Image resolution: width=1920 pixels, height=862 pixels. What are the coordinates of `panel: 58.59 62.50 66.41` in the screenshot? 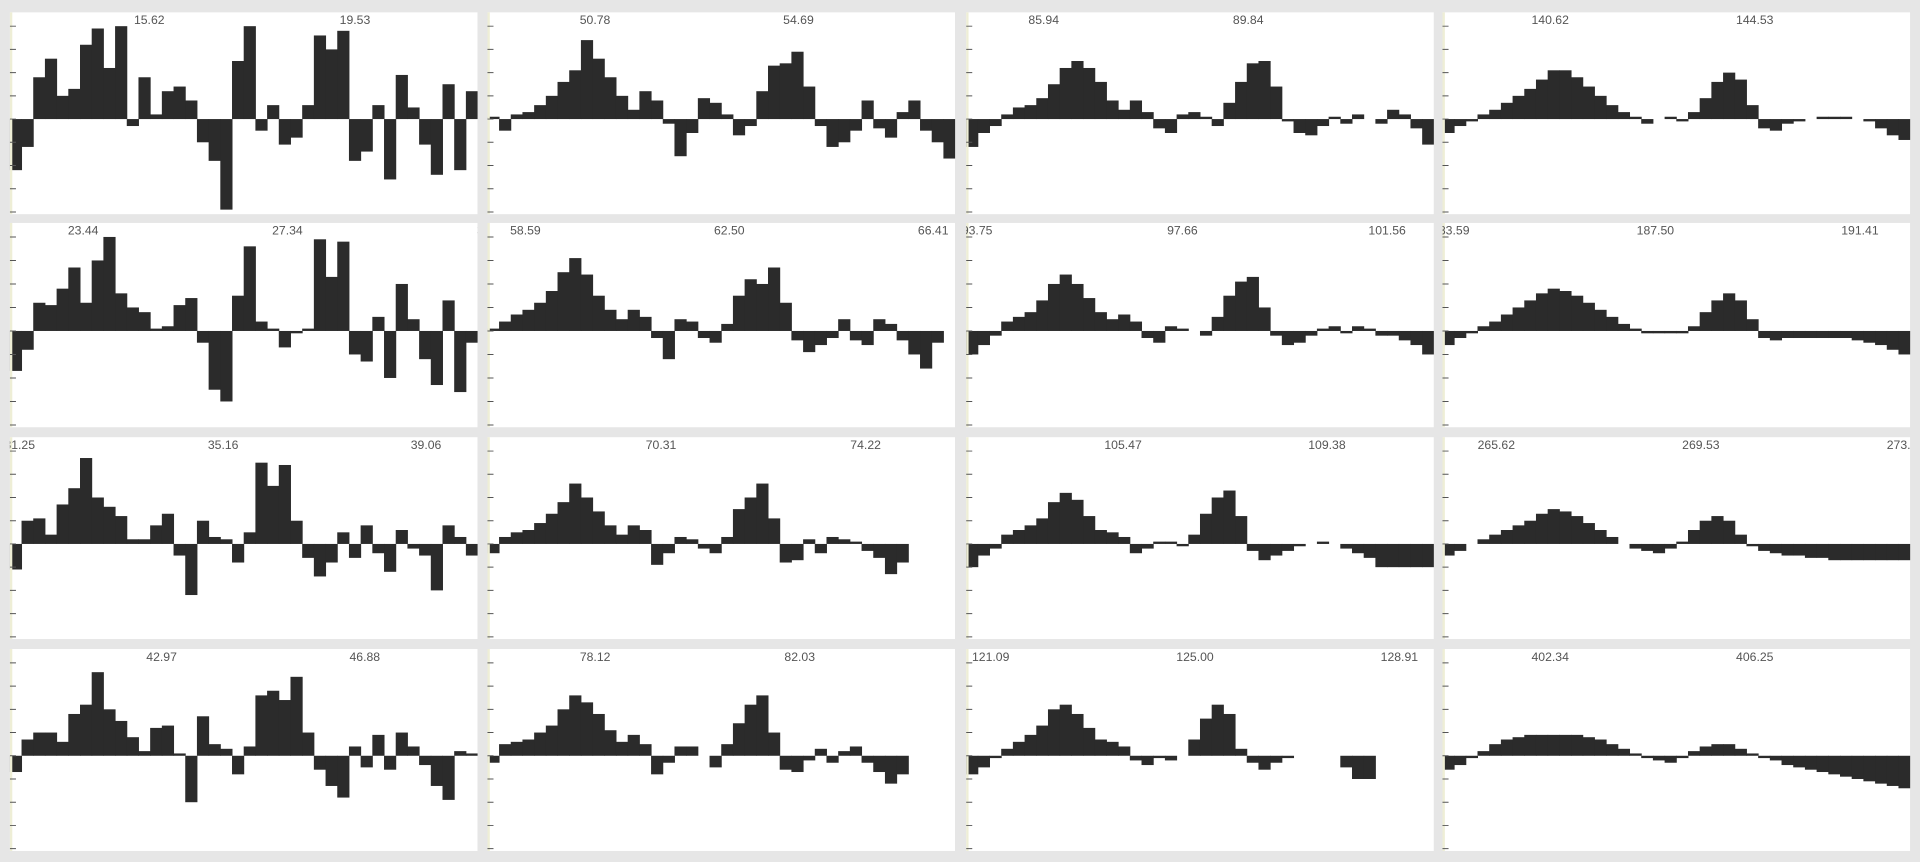 It's located at (721, 325).